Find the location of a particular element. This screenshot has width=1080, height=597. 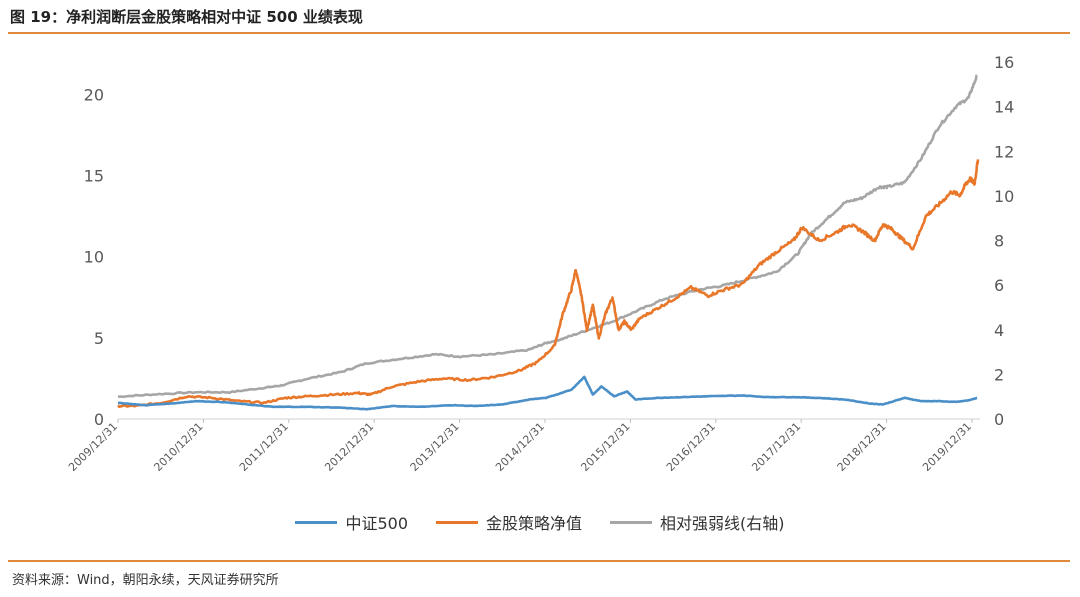

x-tick-label: 2016/12/31 is located at coordinates (691, 447).